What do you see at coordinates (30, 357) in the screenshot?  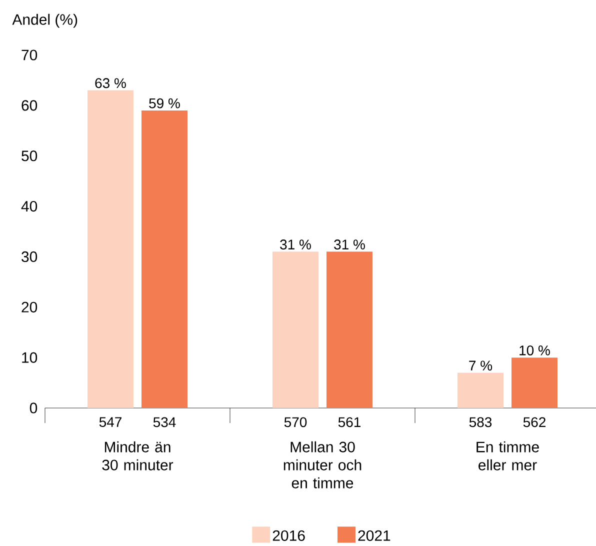 I see `y-tick-label: 10` at bounding box center [30, 357].